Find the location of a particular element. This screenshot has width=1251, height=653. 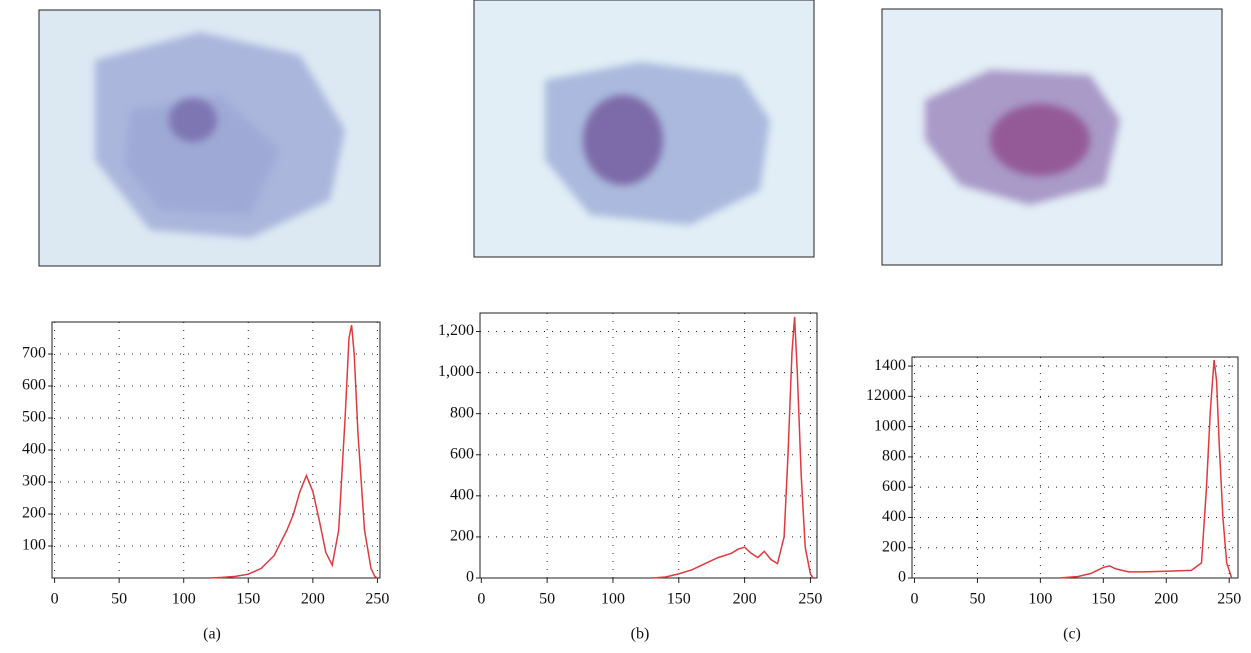

y-tick-label: 1000 is located at coordinates (890, 425).